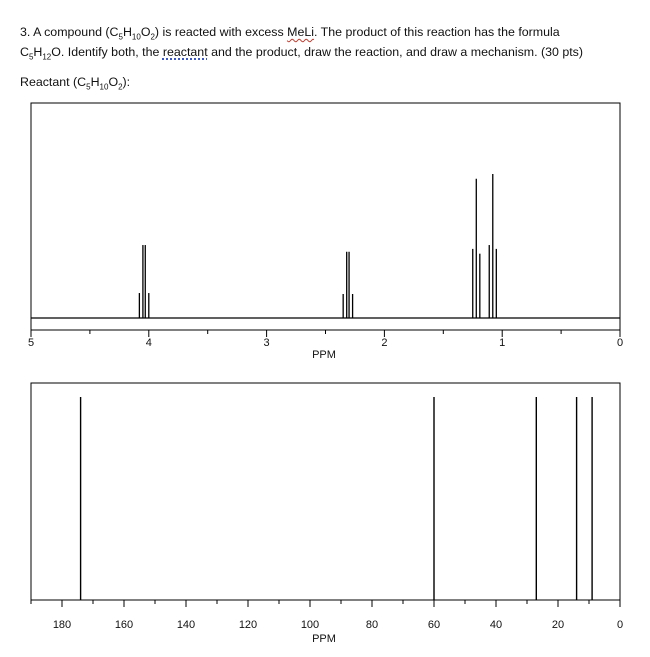 Image resolution: width=650 pixels, height=657 pixels. I want to click on reactant-prompt: Reactant (C5H10O2):, so click(330, 82).